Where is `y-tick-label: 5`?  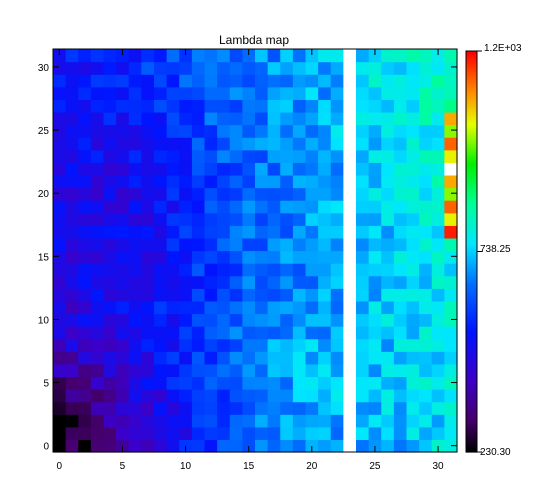 y-tick-label: 5 is located at coordinates (46, 384).